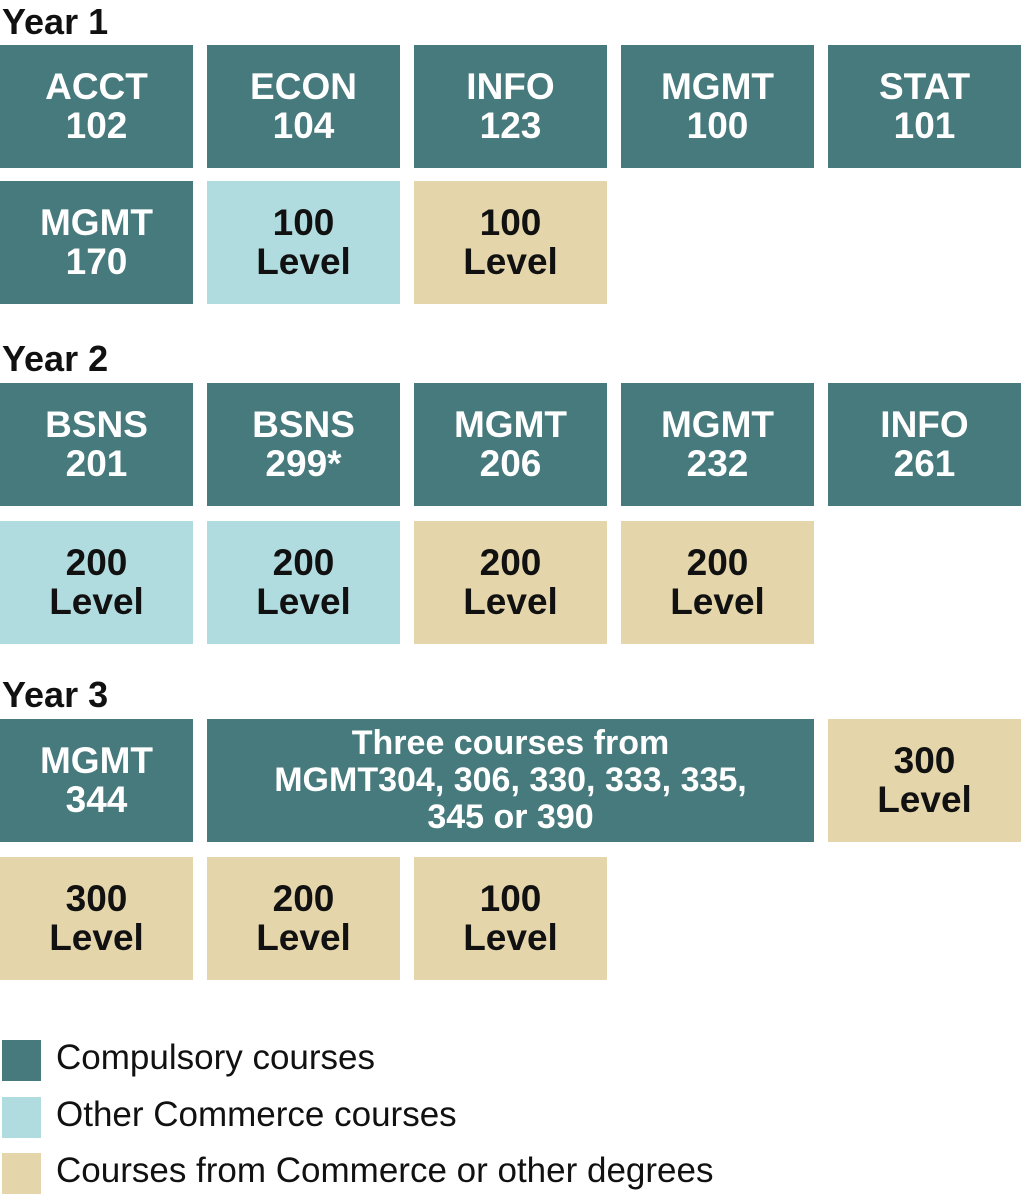 This screenshot has height=1195, width=1024. I want to click on elective-box-200-level-commerce-2: 200 Level, so click(303, 582).